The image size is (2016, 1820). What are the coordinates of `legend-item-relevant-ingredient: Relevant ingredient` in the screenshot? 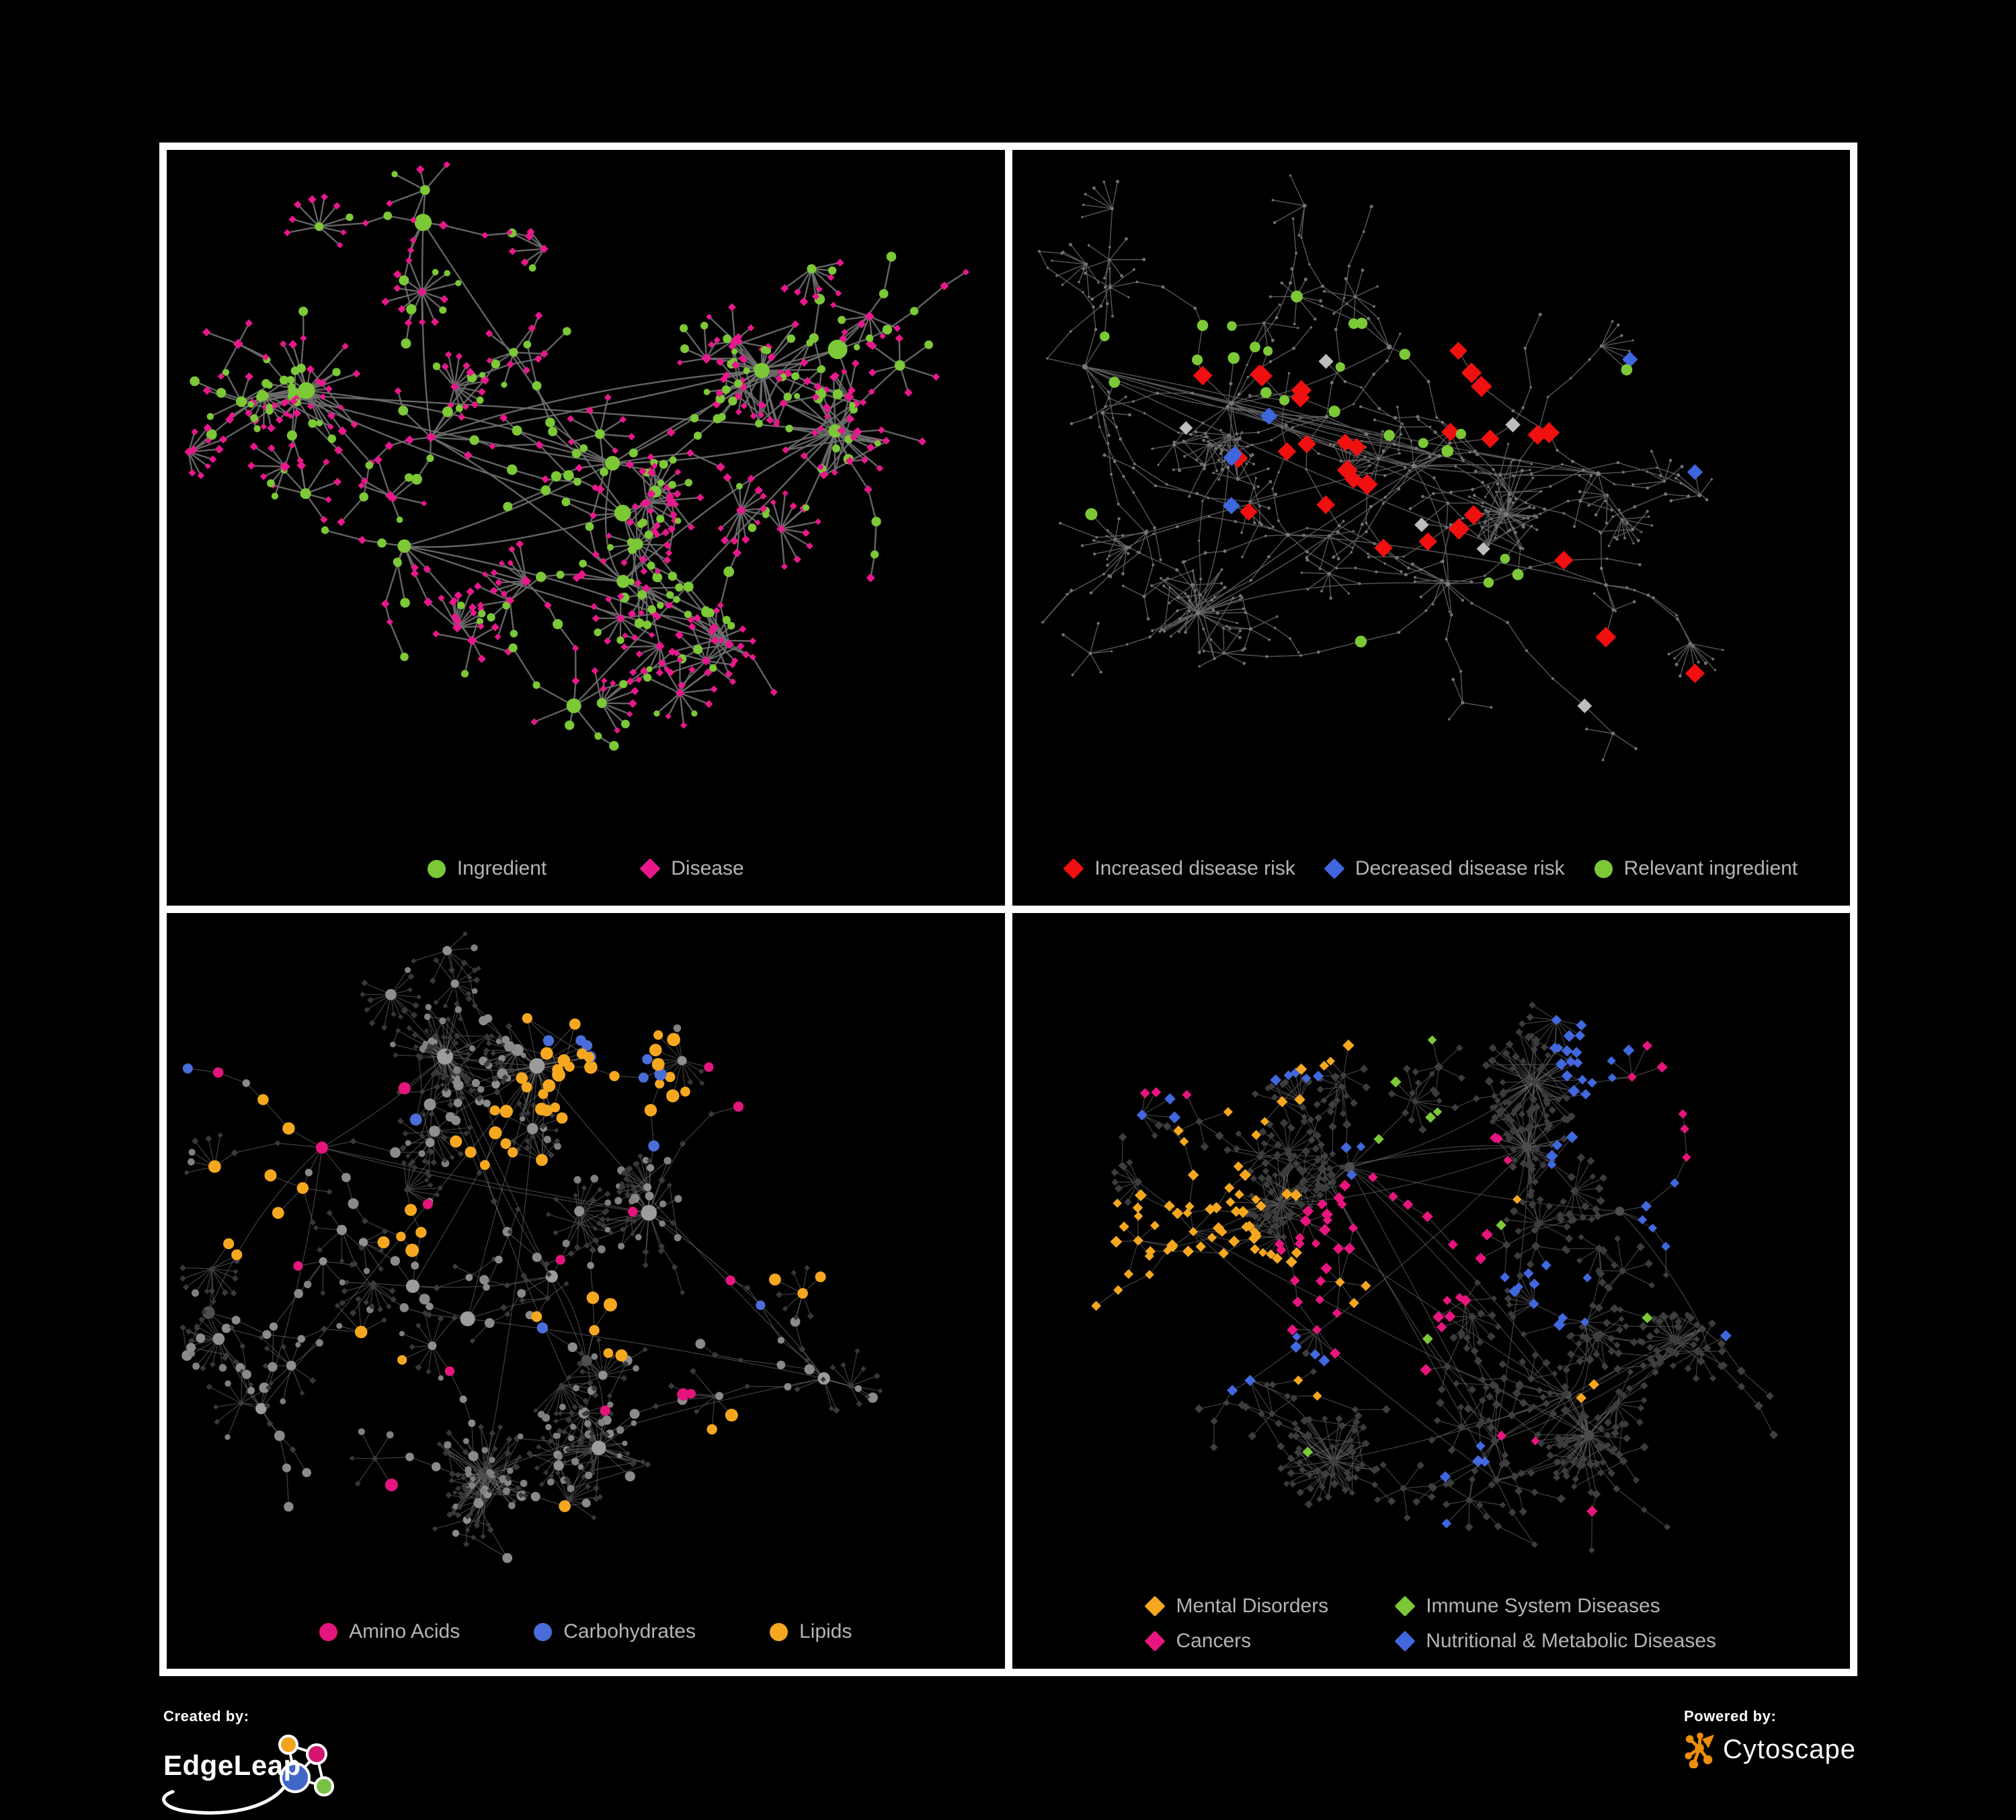 It's located at (1696, 868).